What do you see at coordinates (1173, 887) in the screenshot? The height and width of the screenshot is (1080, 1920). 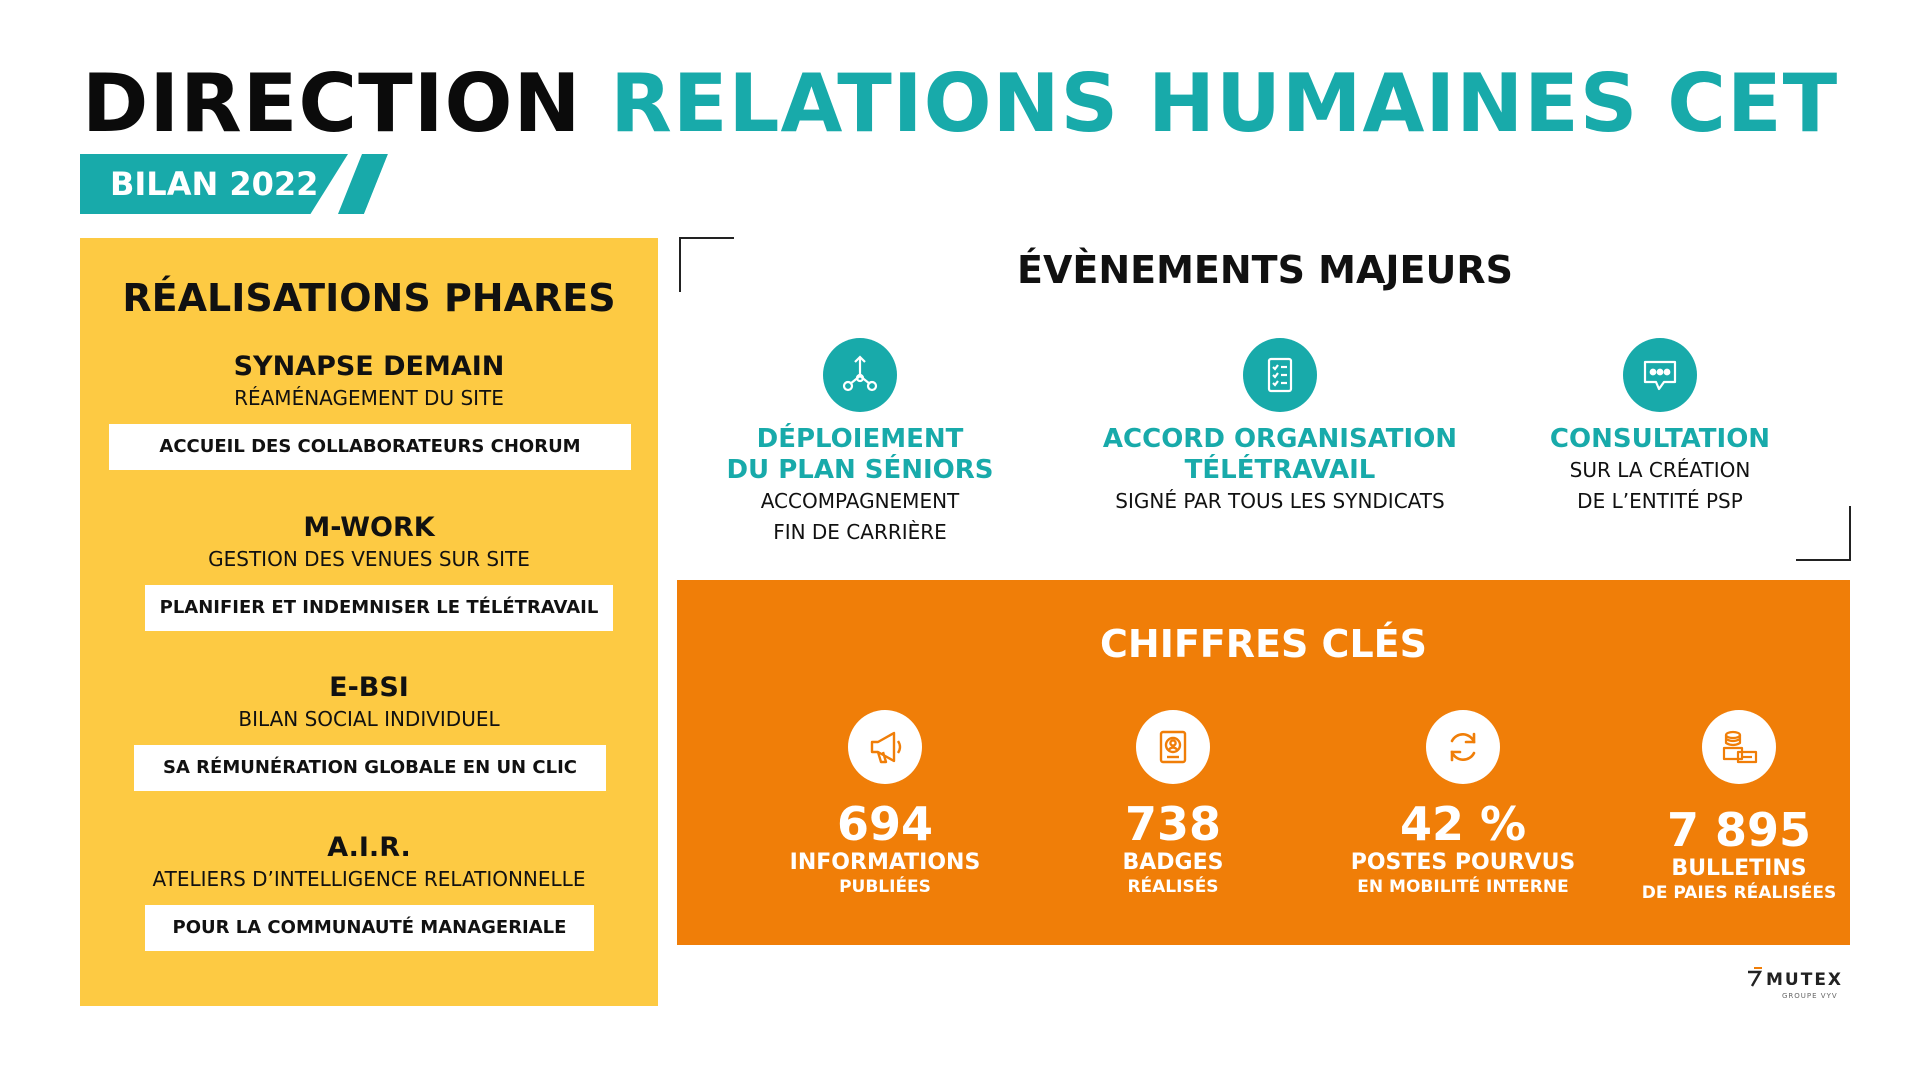 I see `key-figure-sub: RÉALISÉS` at bounding box center [1173, 887].